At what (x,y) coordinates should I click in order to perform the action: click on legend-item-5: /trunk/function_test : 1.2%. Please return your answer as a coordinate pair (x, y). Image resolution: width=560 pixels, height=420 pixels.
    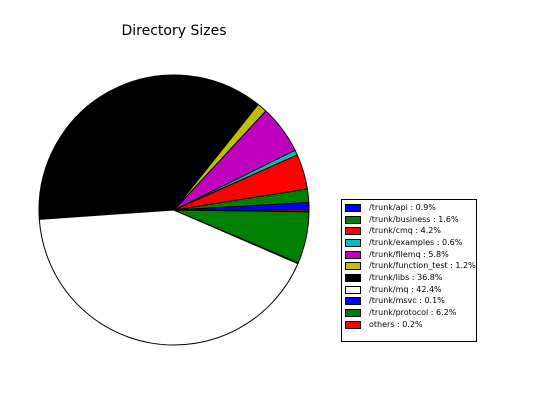
    Looking at the image, I should click on (410, 266).